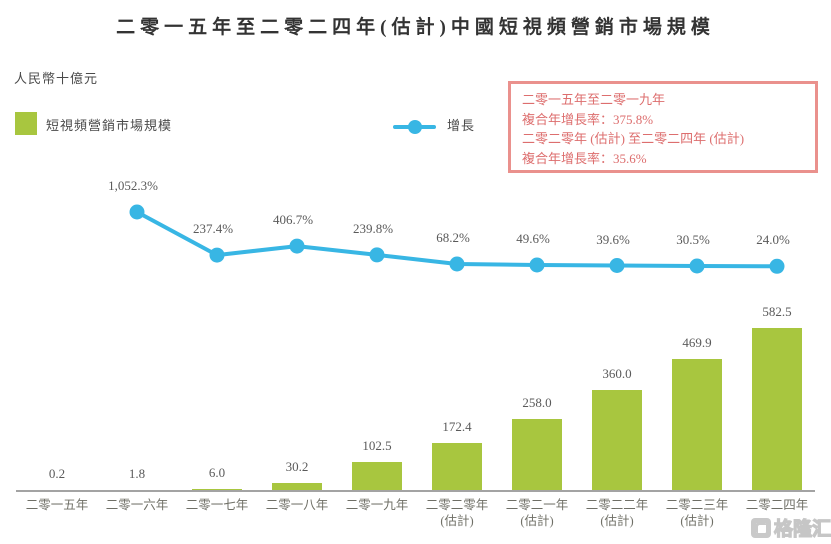  Describe the element at coordinates (213, 229) in the screenshot. I see `growth-value-label-2: 237.4%` at that location.